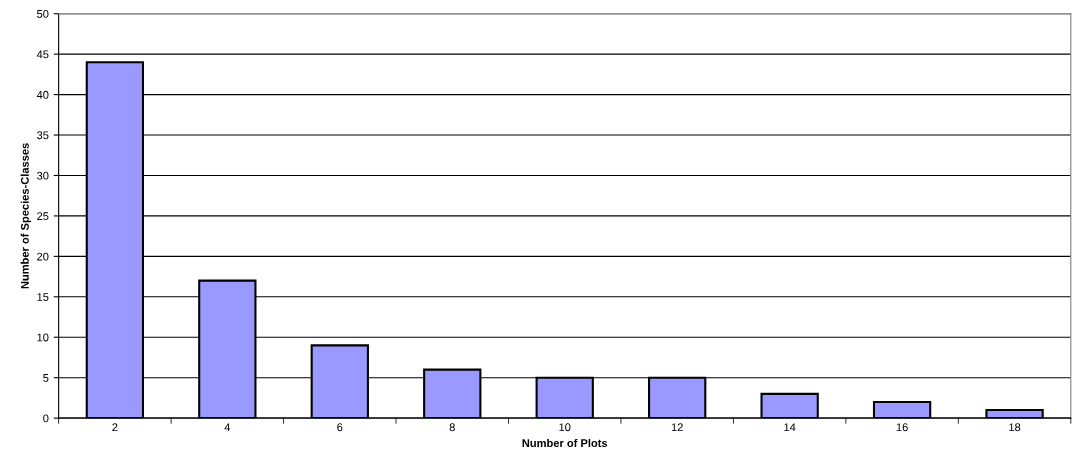 This screenshot has height=473, width=1086. Describe the element at coordinates (1015, 427) in the screenshot. I see `x-tick-label: 18` at that location.